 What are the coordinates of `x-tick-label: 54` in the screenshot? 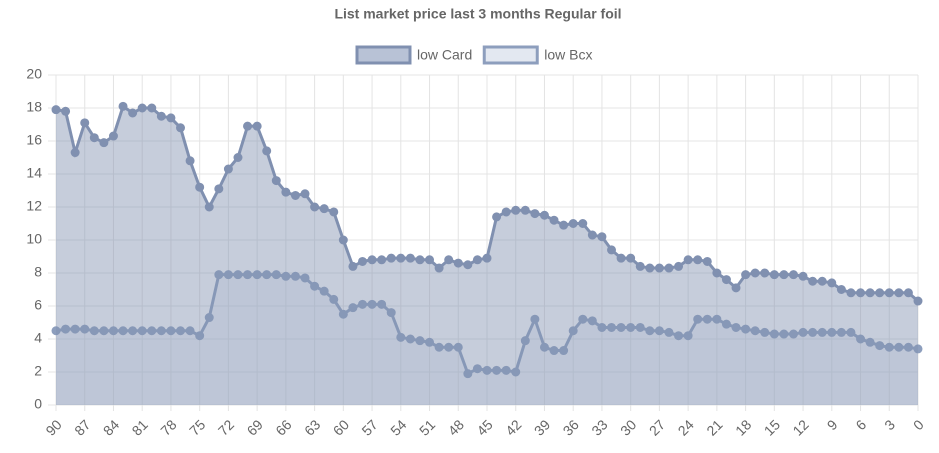 It's located at (398, 427).